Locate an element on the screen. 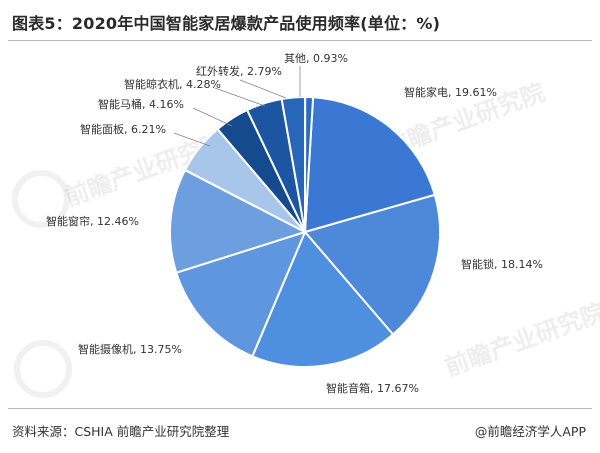  slice-label: 智能晾衣机, 4.28% is located at coordinates (172, 84).